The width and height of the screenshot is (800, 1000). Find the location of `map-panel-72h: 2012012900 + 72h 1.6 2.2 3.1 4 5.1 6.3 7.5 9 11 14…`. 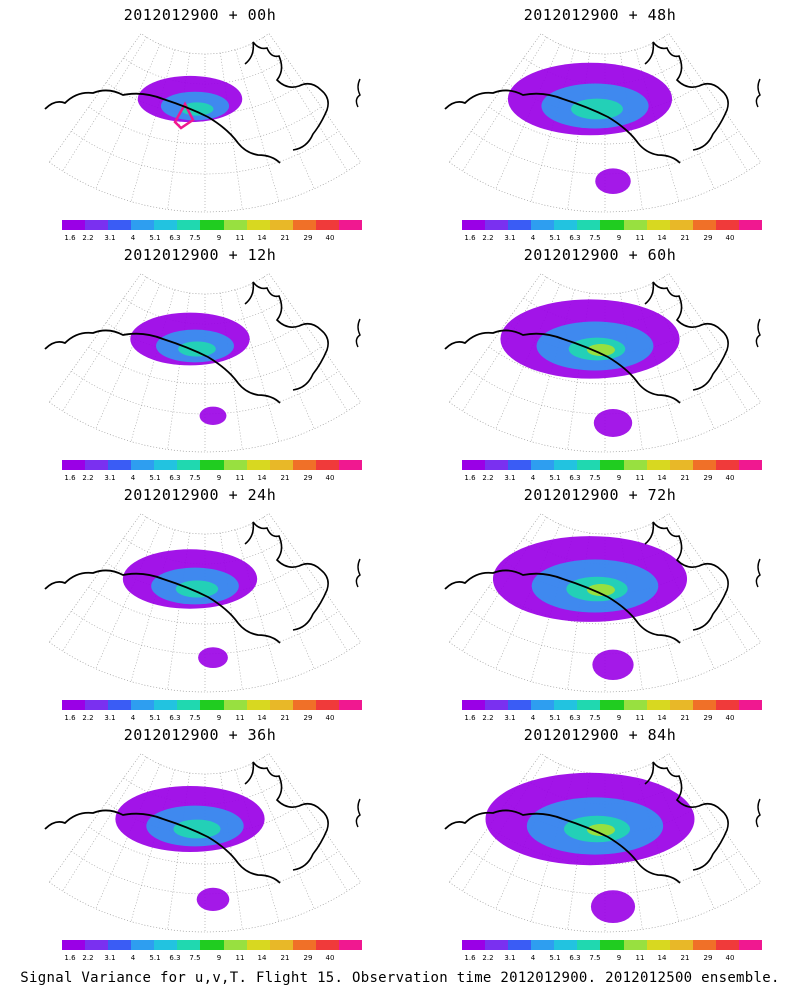

map-panel-72h: 2012012900 + 72h 1.6 2.2 3.1 4 5.1 6.3 7.5 9 11 14… is located at coordinates (600, 601).